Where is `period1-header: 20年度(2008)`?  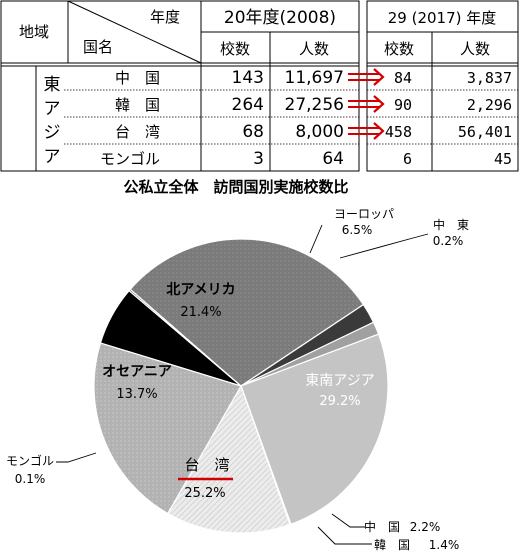 period1-header: 20年度(2008) is located at coordinates (280, 18).